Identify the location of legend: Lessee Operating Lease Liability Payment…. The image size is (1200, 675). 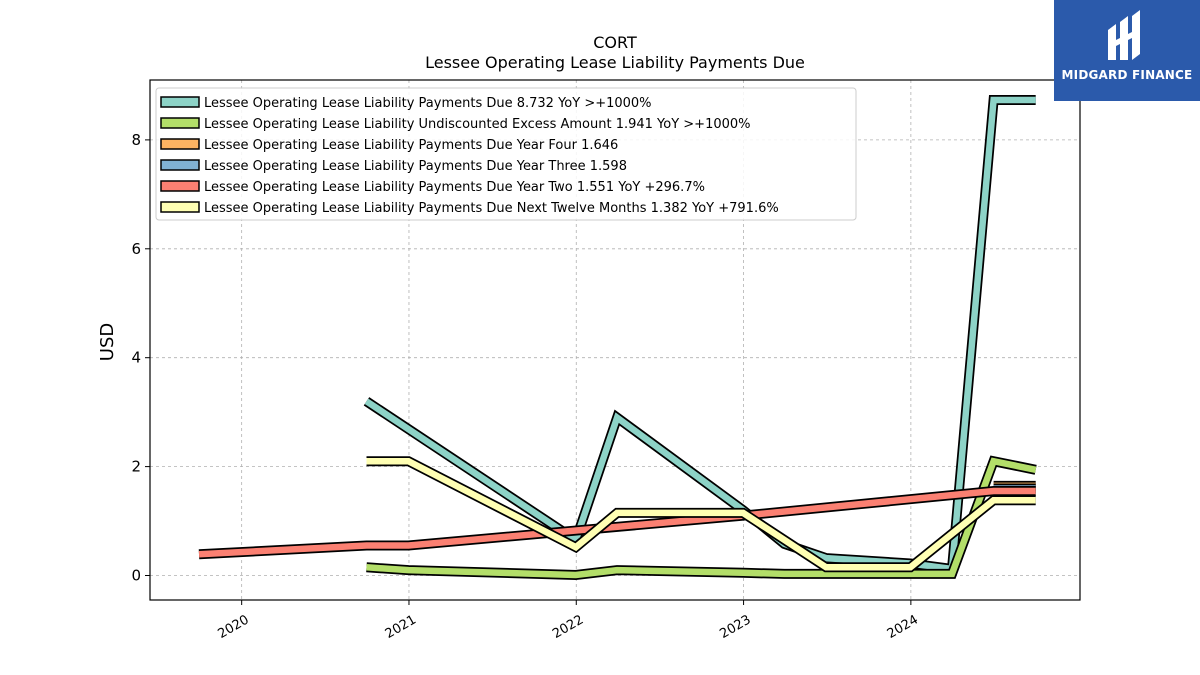
(506, 154).